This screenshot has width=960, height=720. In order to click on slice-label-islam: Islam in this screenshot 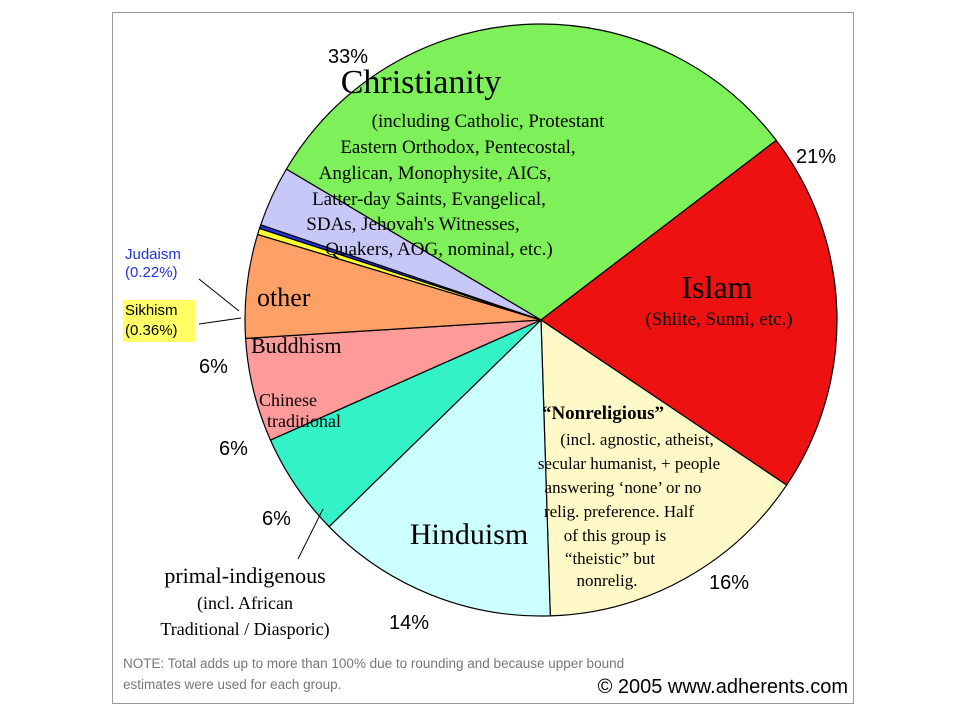, I will do `click(716, 287)`.